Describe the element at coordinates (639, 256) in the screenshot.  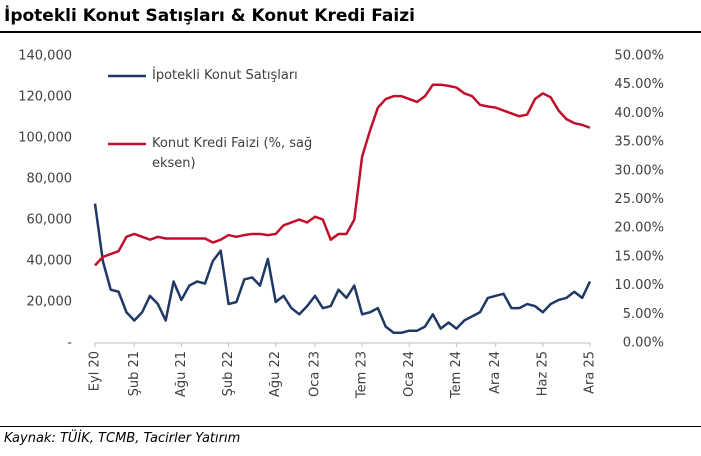
I see `y2-tick-label: 15.00%` at that location.